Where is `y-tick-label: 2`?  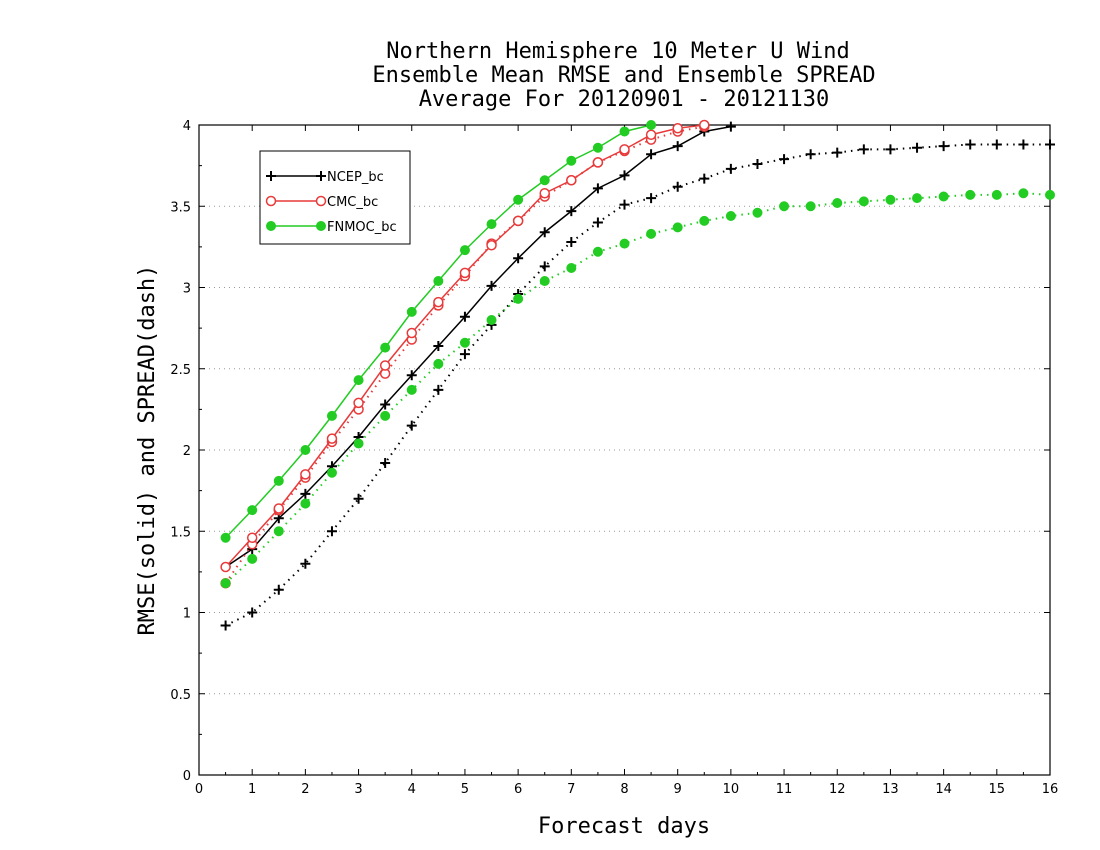 y-tick-label: 2 is located at coordinates (187, 451).